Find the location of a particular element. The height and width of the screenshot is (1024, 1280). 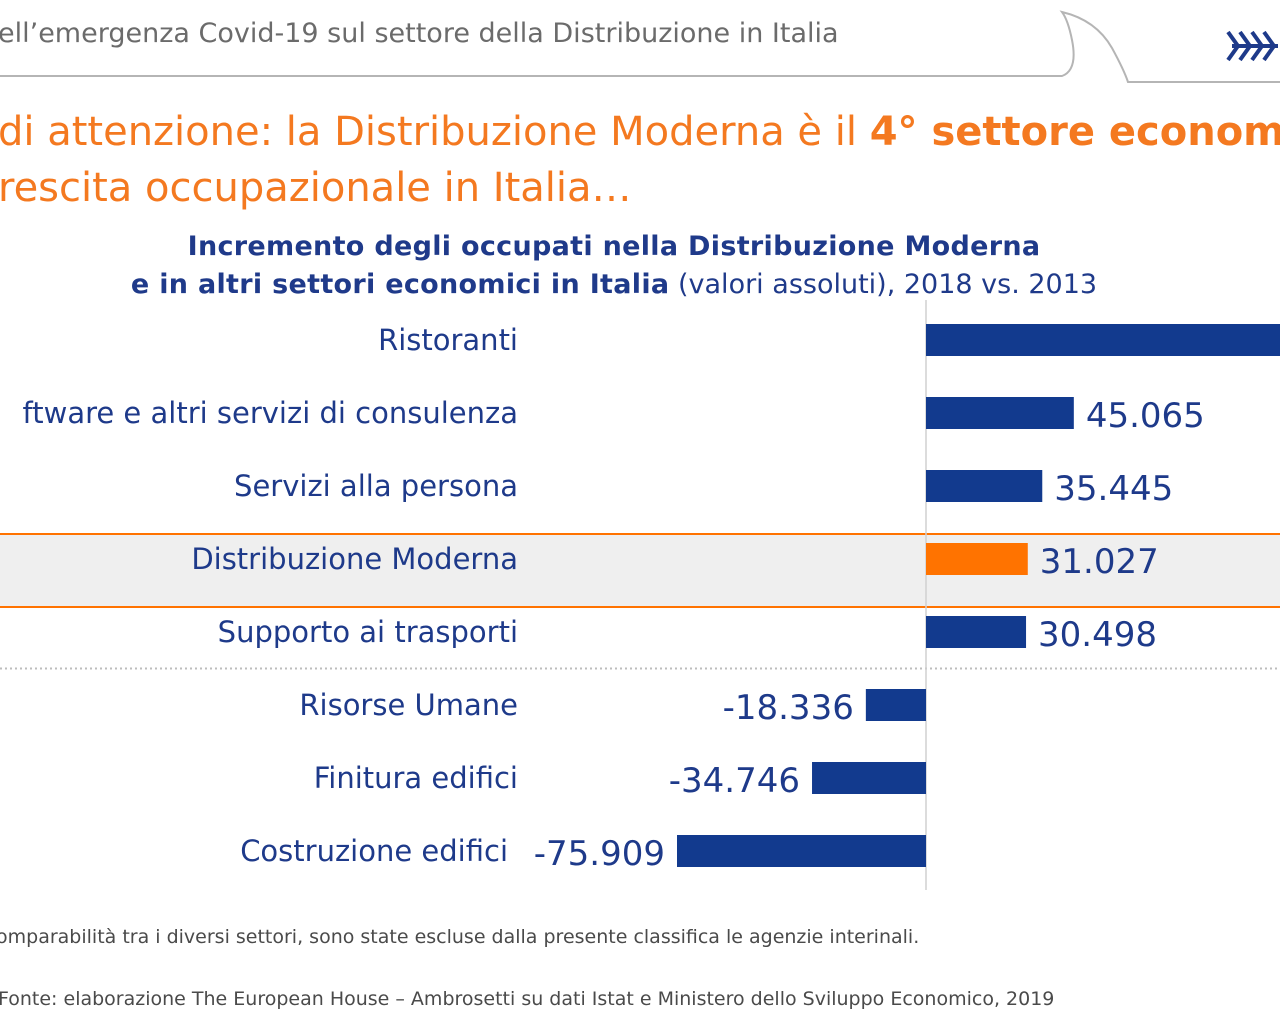

category-label: Supporto ai trasporti is located at coordinates (368, 632).